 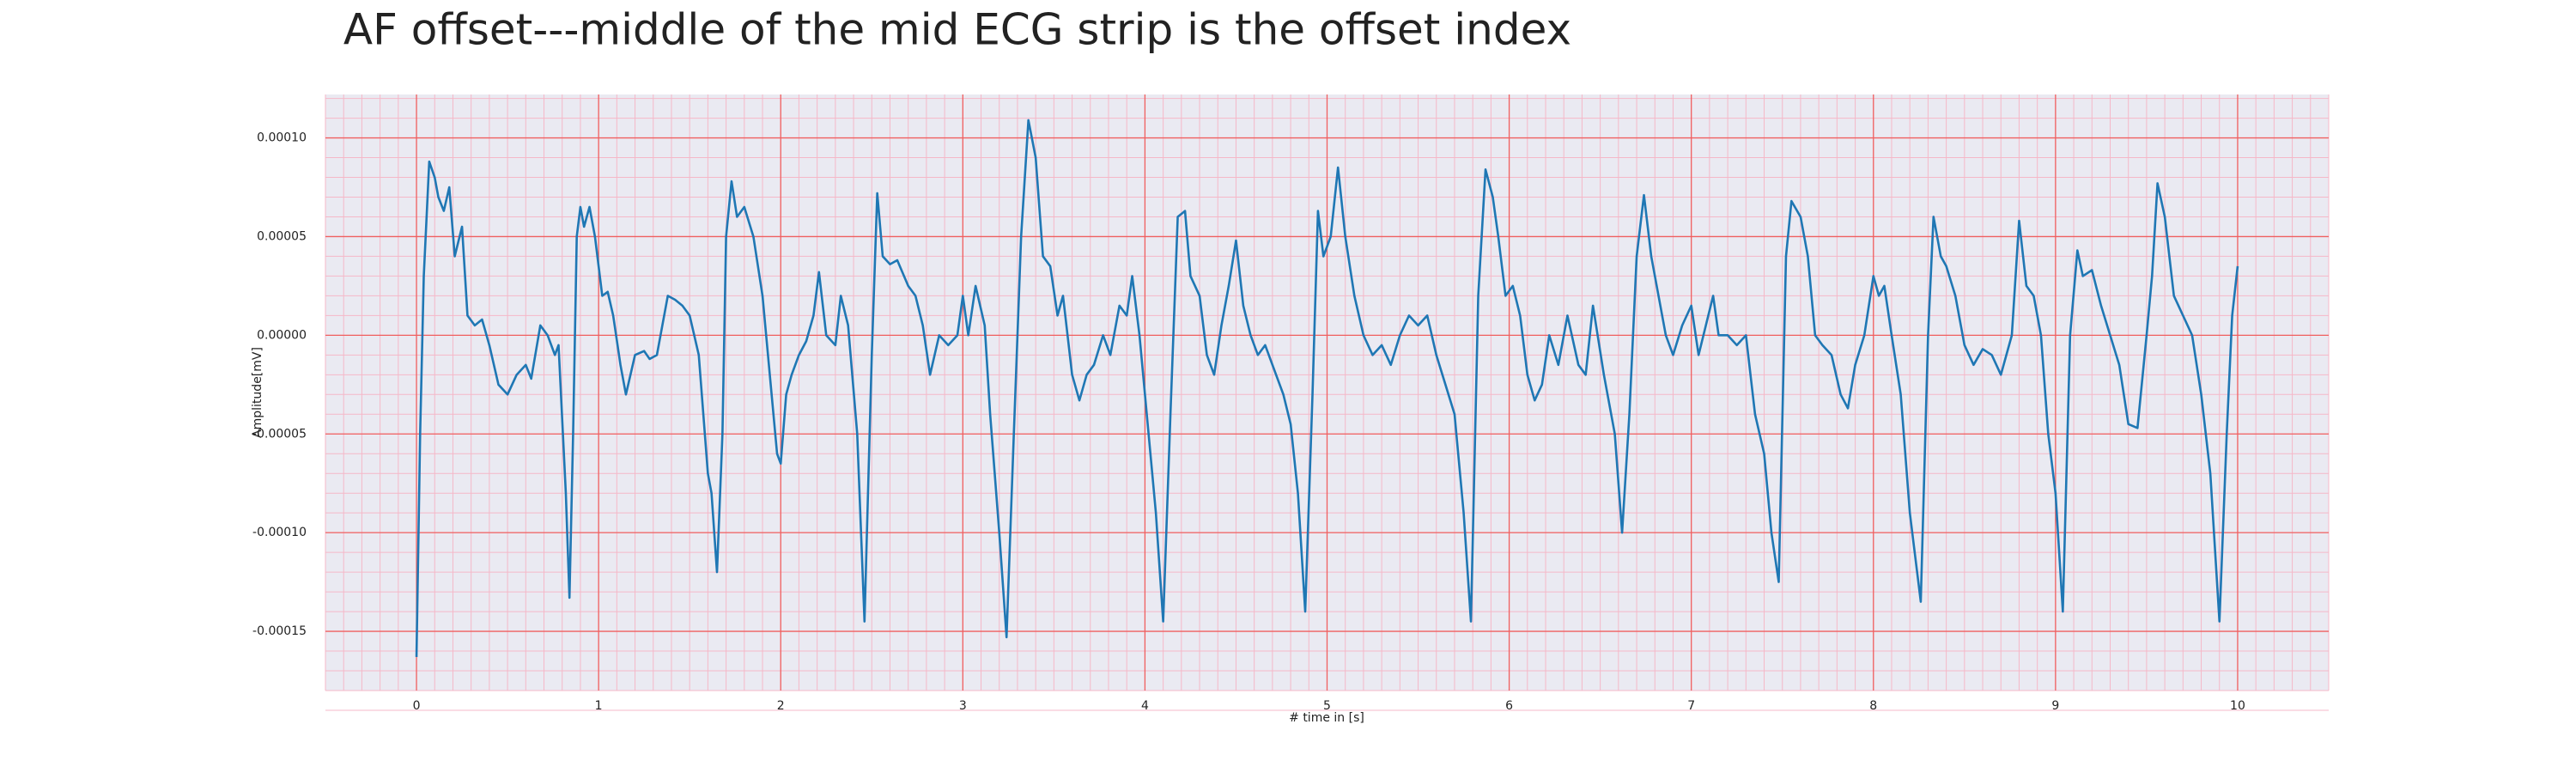 What do you see at coordinates (280, 631) in the screenshot?
I see `y-tick-label: -0.00015` at bounding box center [280, 631].